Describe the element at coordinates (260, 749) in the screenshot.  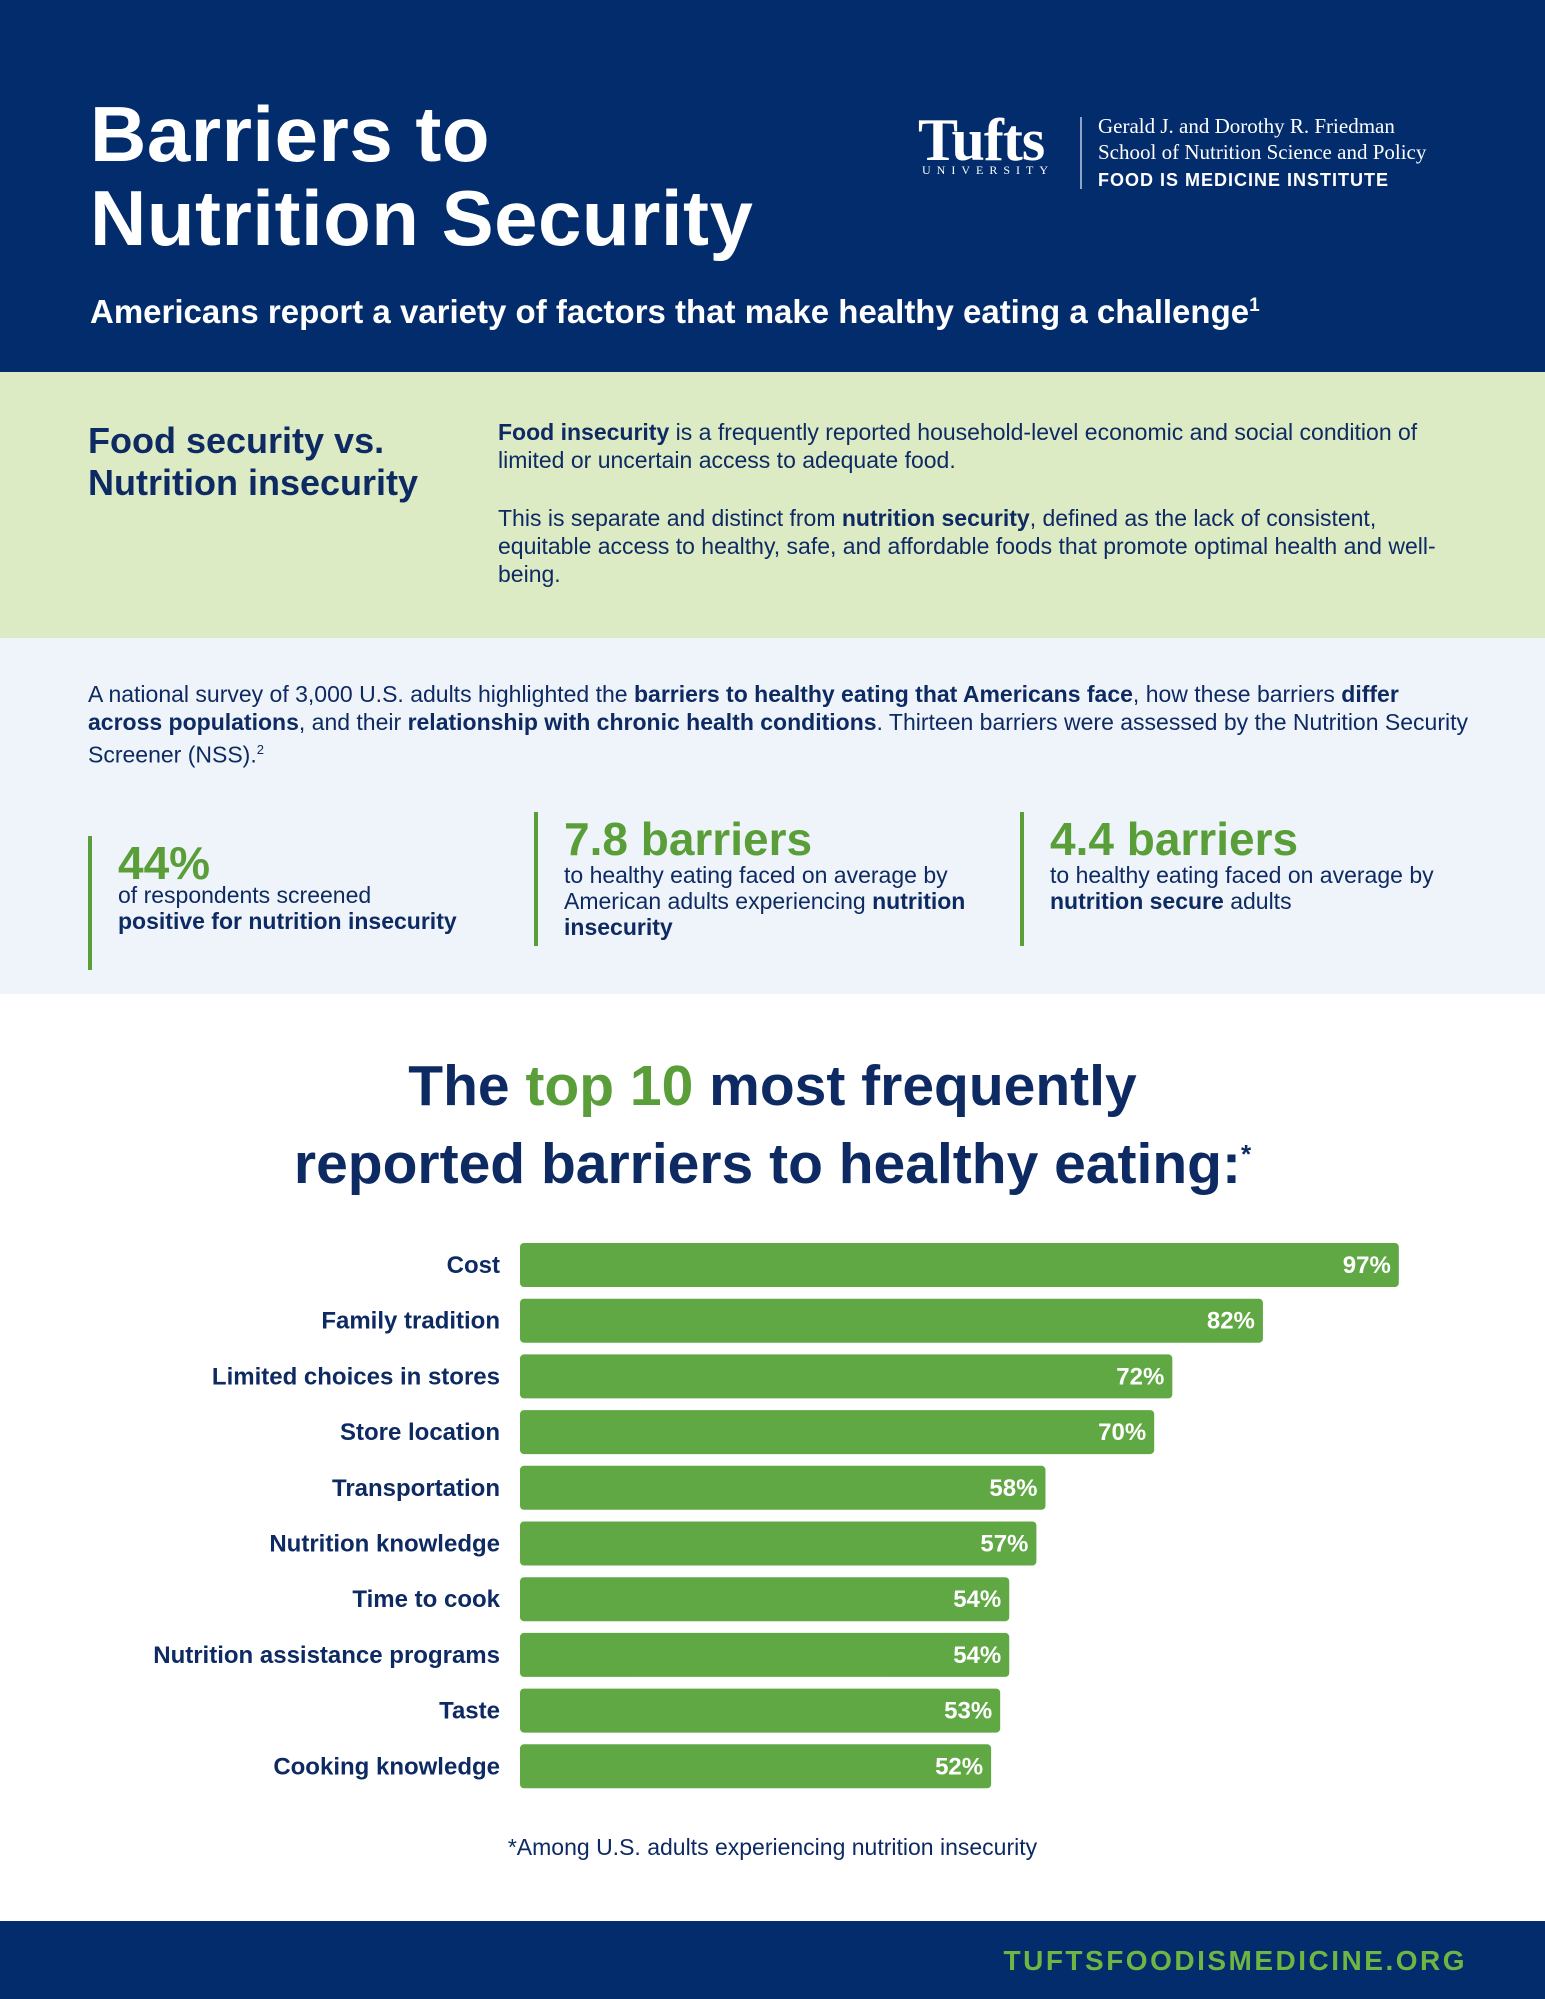
I see `survey-reference: 2` at that location.